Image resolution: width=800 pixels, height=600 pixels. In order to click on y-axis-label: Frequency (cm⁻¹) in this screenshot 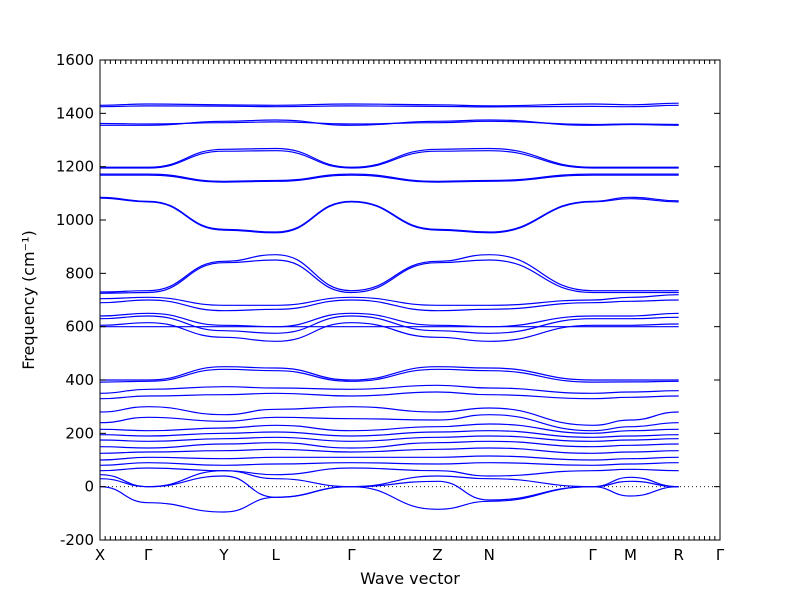, I will do `click(28, 299)`.